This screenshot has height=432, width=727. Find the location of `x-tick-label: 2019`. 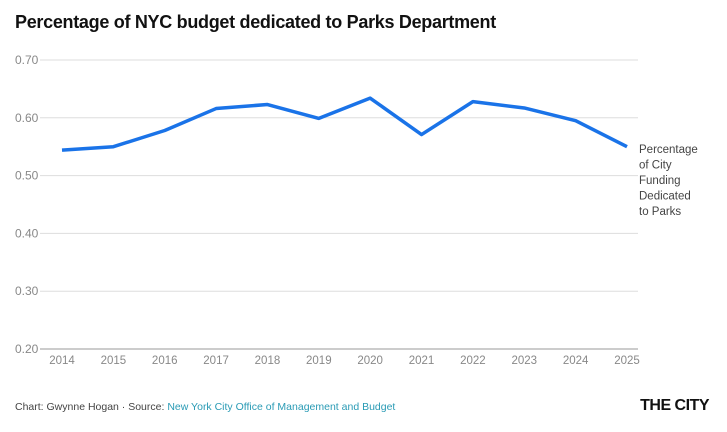

x-tick-label: 2019 is located at coordinates (319, 361).